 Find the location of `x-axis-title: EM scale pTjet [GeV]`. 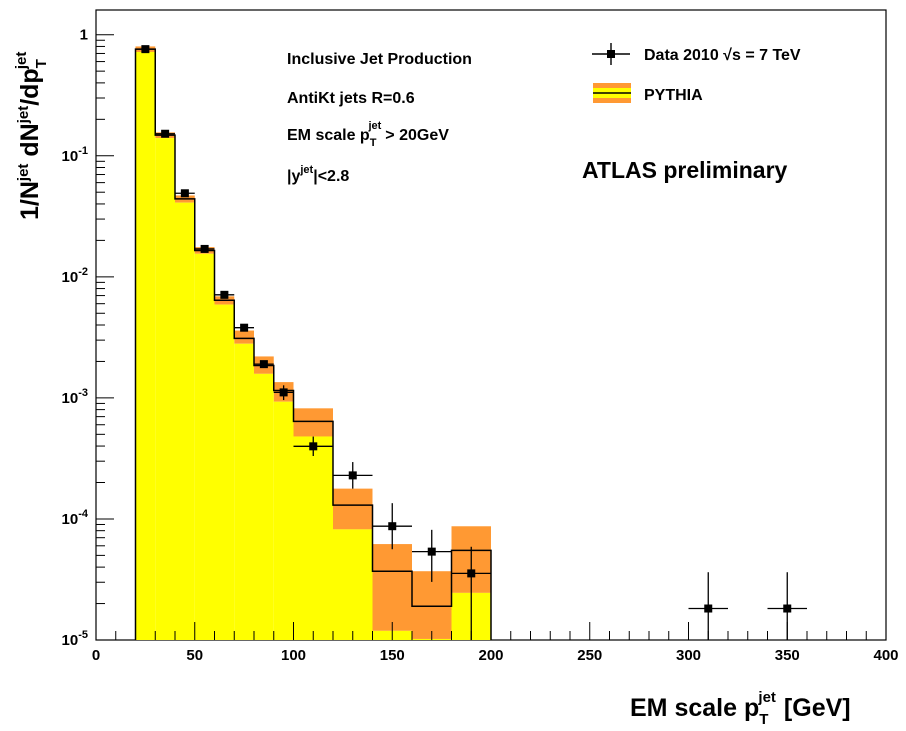

x-axis-title: EM scale pTjet [GeV] is located at coordinates (740, 707).